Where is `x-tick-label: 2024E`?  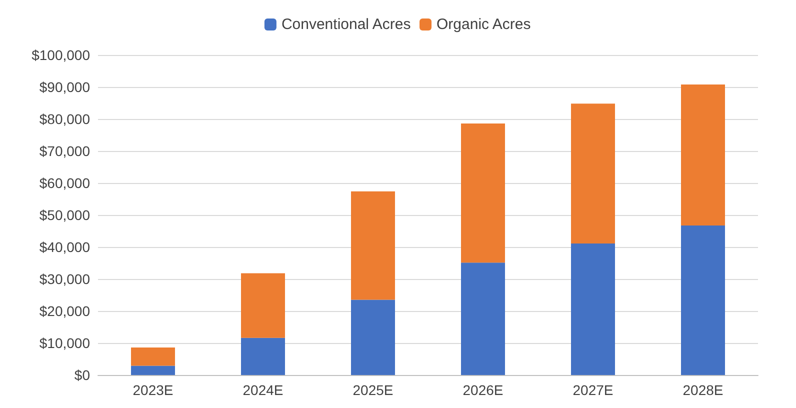 x-tick-label: 2024E is located at coordinates (263, 390).